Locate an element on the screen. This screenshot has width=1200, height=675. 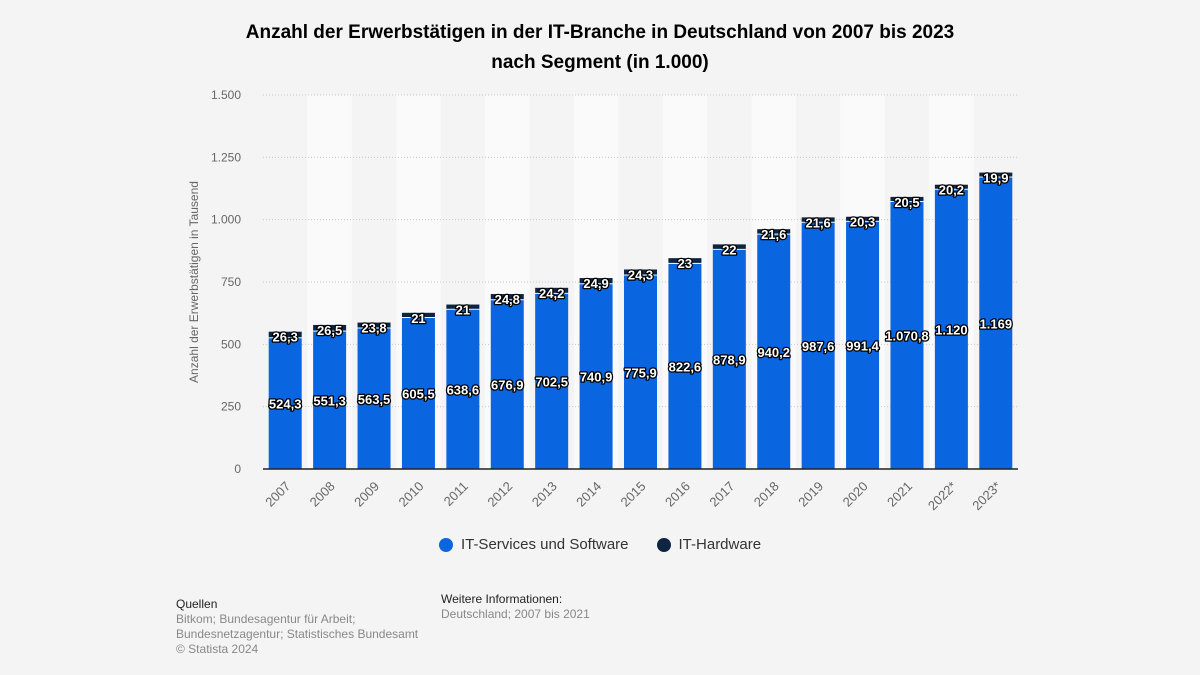
data-label-it-hardware: 23 is located at coordinates (685, 263).